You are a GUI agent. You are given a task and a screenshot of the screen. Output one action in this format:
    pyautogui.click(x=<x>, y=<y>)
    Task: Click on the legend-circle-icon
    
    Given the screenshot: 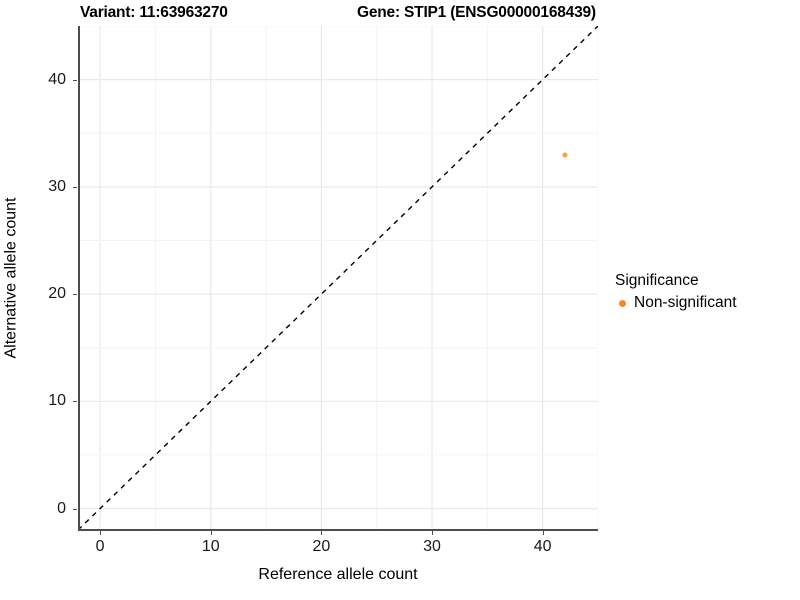 What is the action you would take?
    pyautogui.click(x=622, y=303)
    